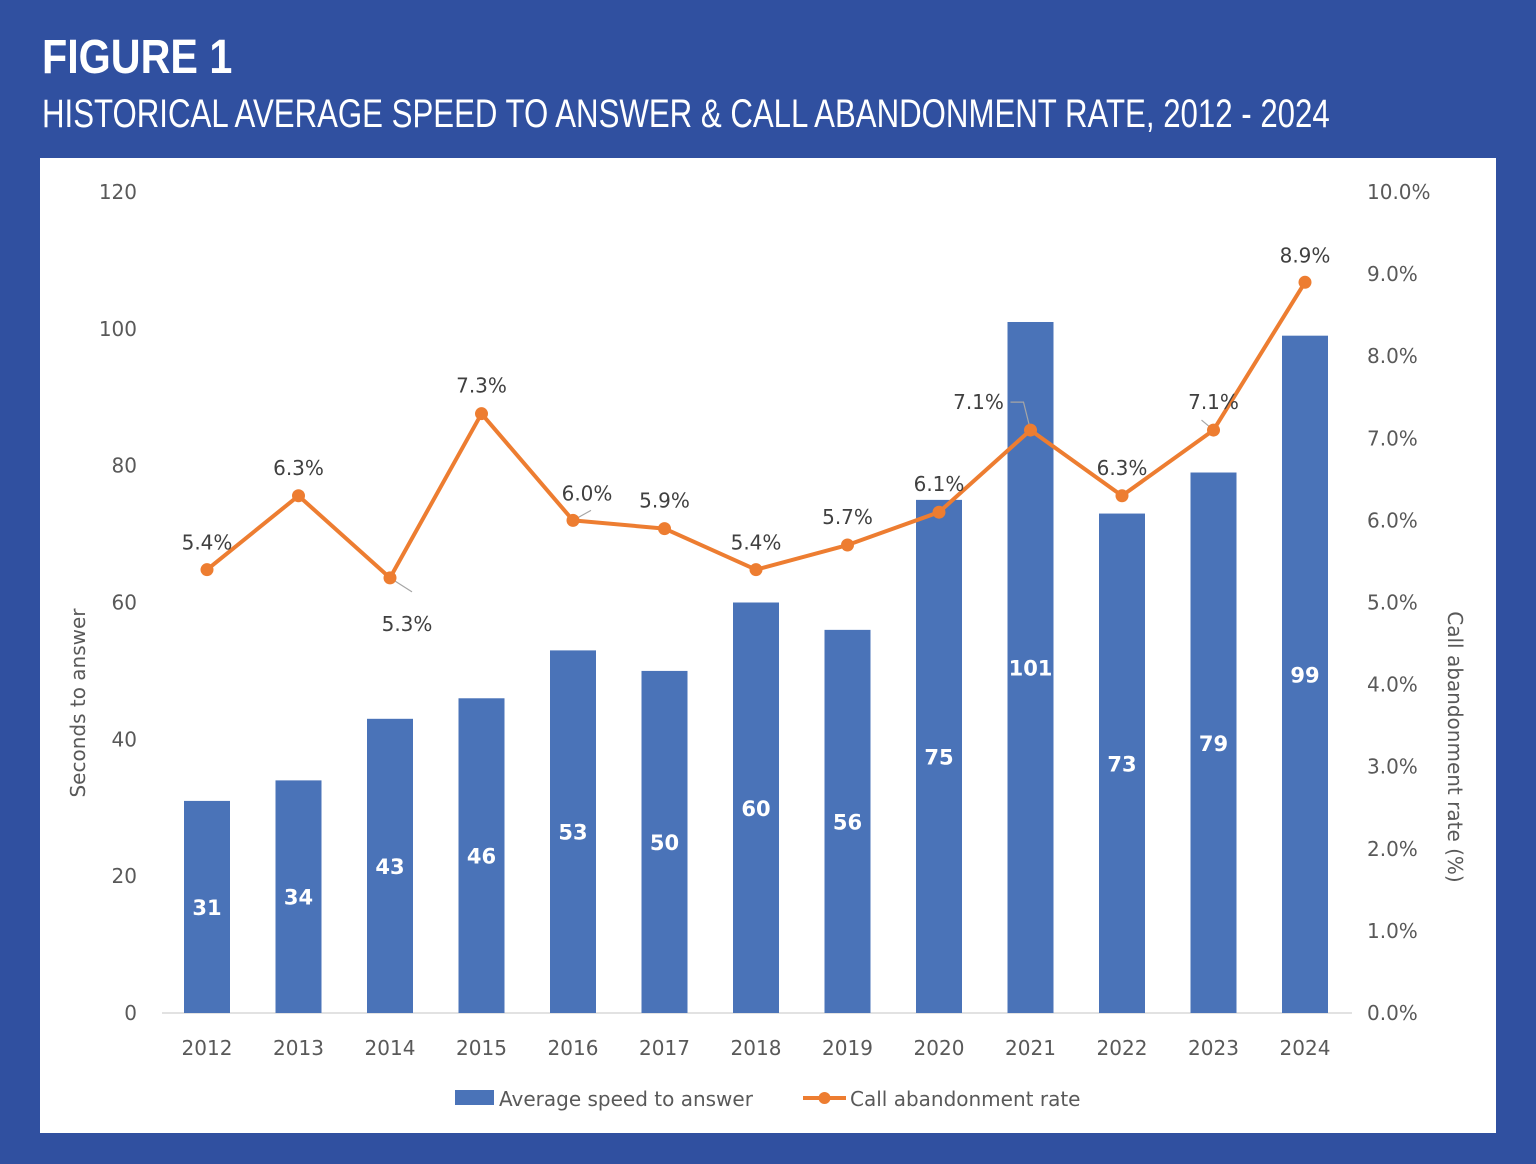  Describe the element at coordinates (1392, 931) in the screenshot. I see `y2-tick-label: 1.0%` at that location.